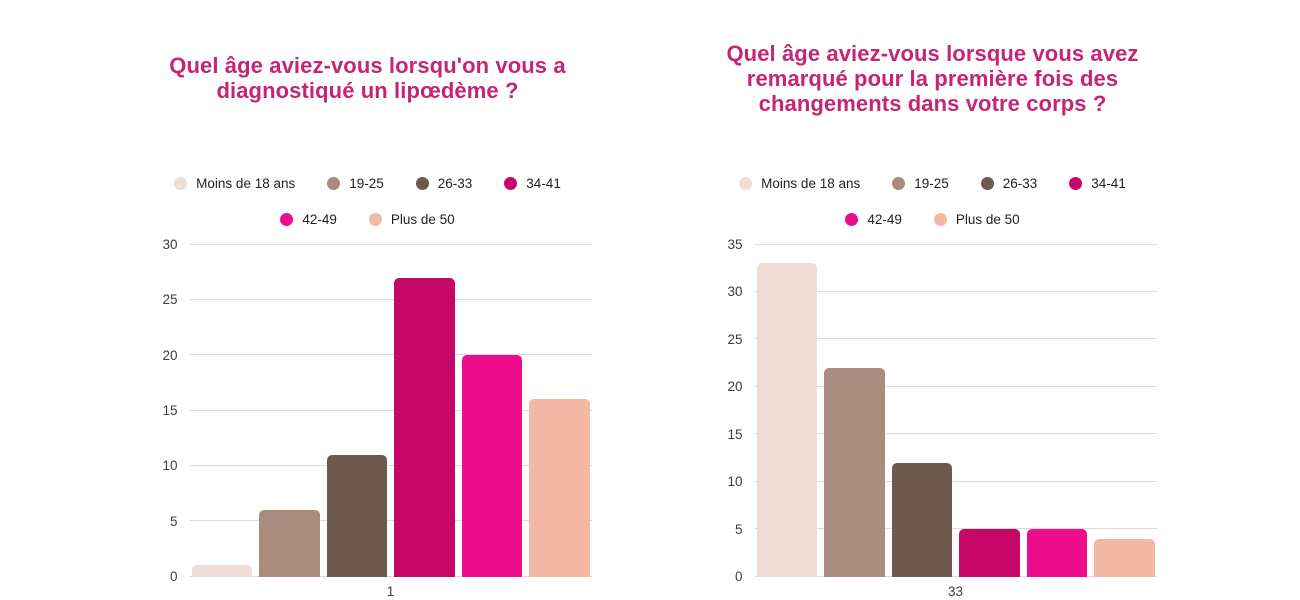 The image size is (1300, 600). What do you see at coordinates (732, 410) in the screenshot?
I see `y-axis-labels: 0 5 10 15 20 25 30 35` at bounding box center [732, 410].